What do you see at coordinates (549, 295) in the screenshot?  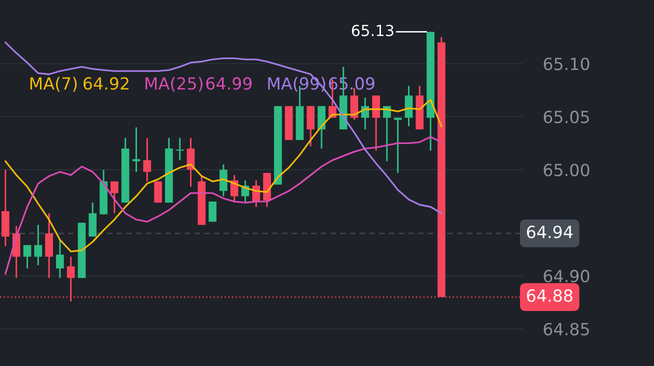 I see `ref-line-label: 64.88` at bounding box center [549, 295].